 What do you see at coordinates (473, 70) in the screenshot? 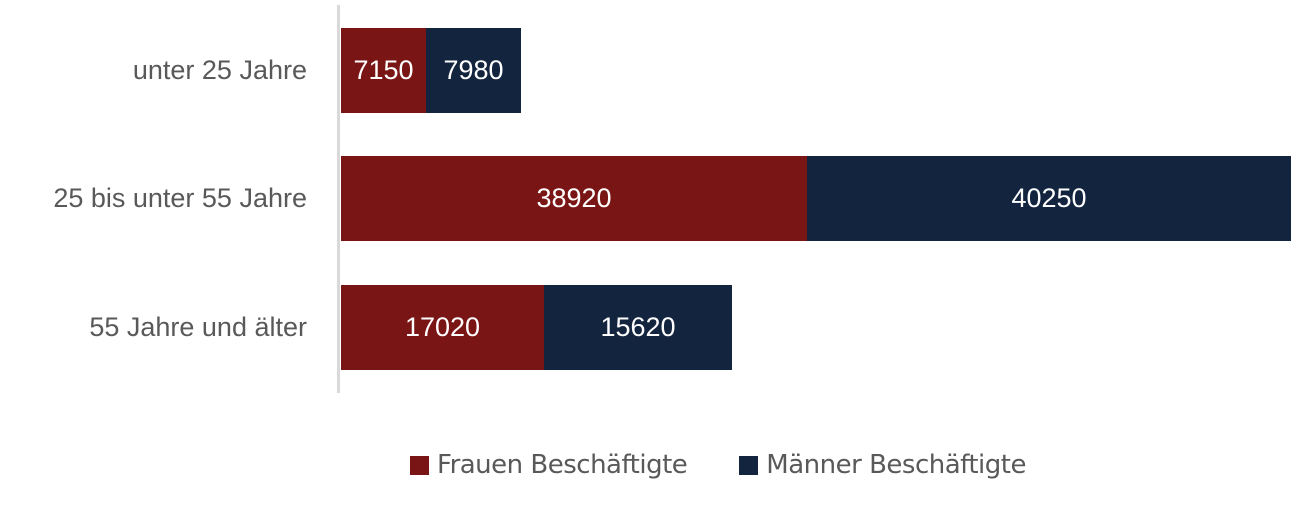
I see `bar-maenner: 7980` at bounding box center [473, 70].